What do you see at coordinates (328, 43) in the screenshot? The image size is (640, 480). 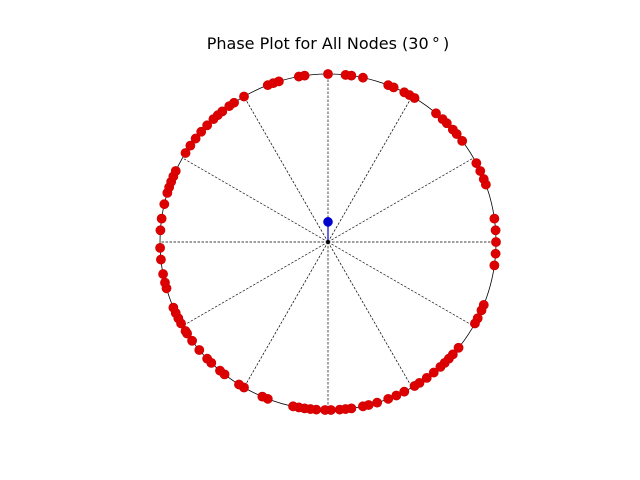 I see `chart-title: Phase Plot for All Nodes (30 ° )` at bounding box center [328, 43].